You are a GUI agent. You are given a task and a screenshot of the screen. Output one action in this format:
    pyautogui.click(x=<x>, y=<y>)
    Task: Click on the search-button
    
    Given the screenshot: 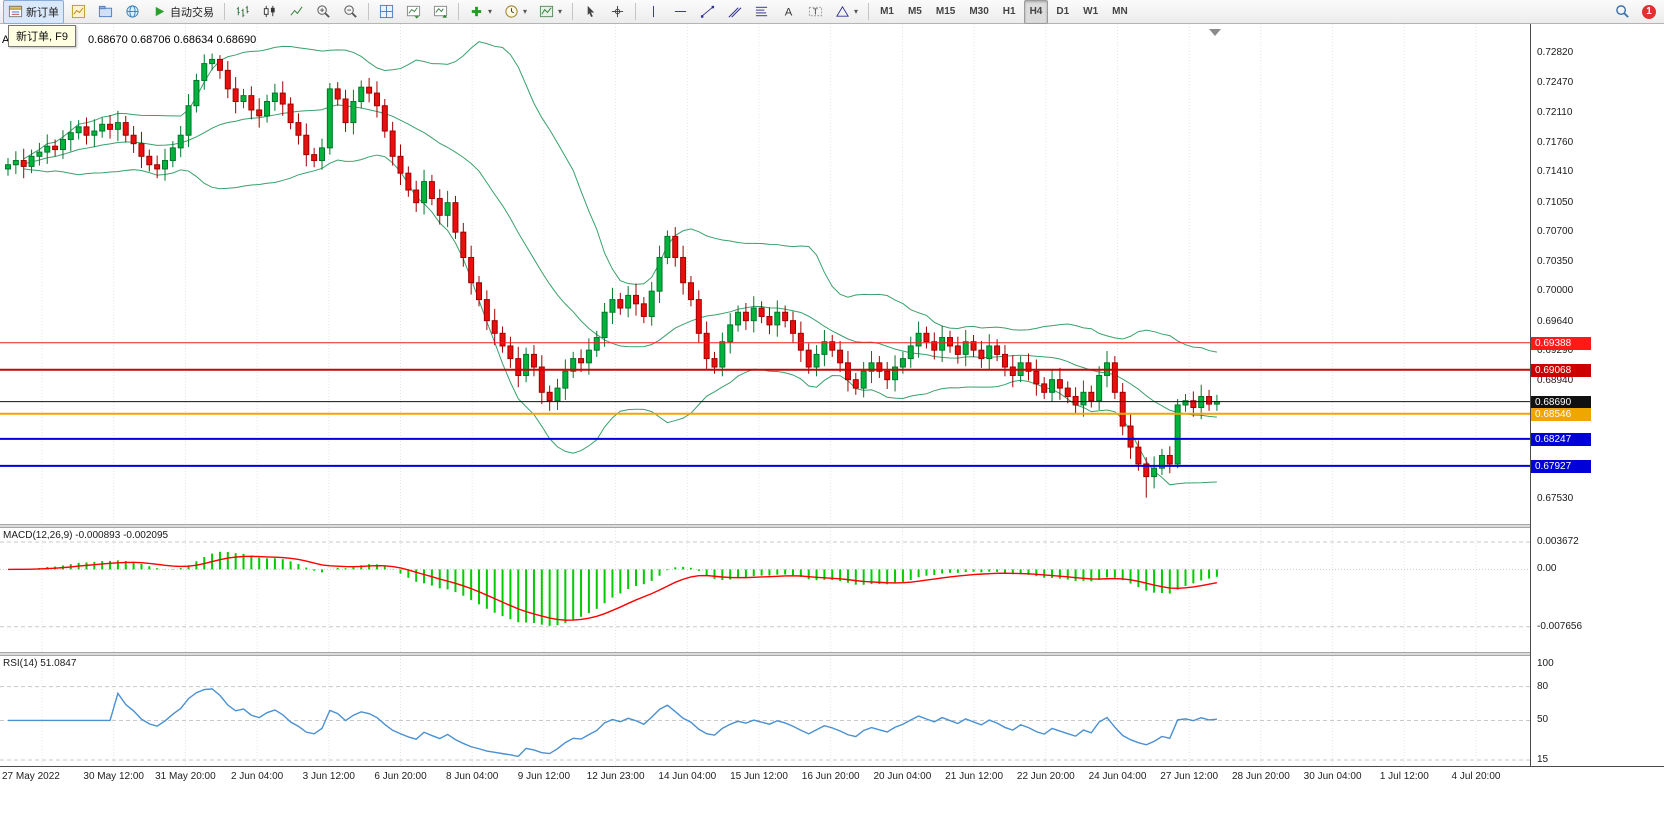 What is the action you would take?
    pyautogui.click(x=1622, y=12)
    